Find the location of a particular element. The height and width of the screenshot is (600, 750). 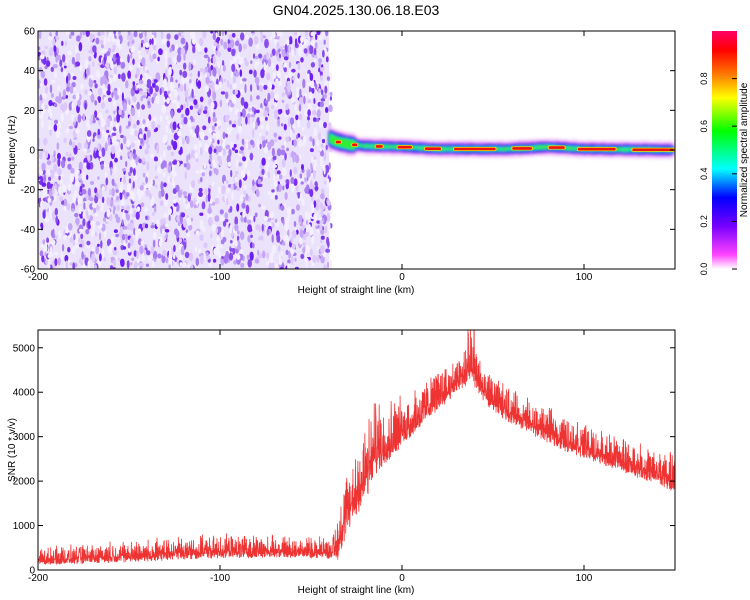

x-tick-label: 0 is located at coordinates (402, 277).